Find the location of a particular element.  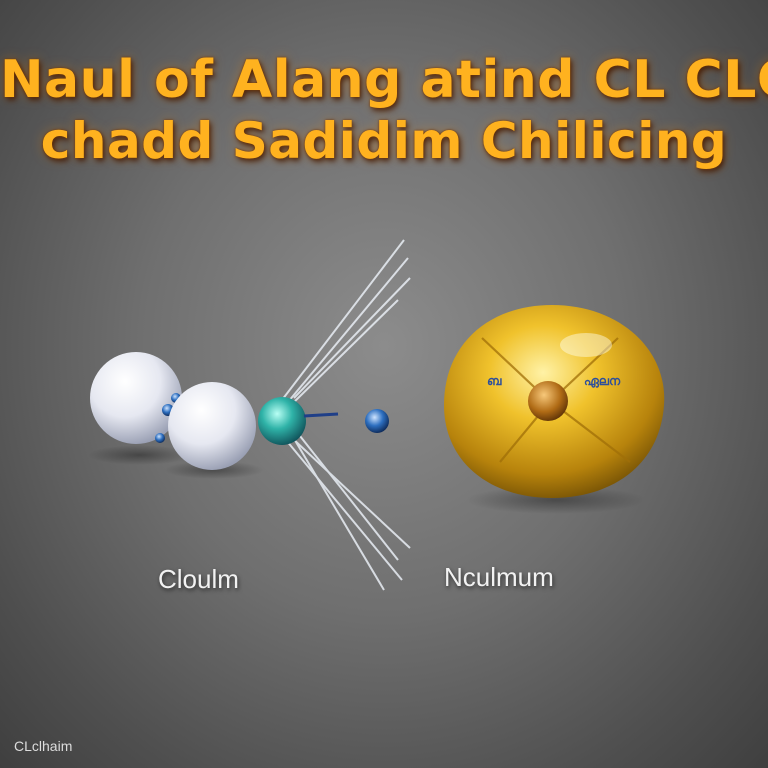

pearl-sphere-left is located at coordinates (136, 398).